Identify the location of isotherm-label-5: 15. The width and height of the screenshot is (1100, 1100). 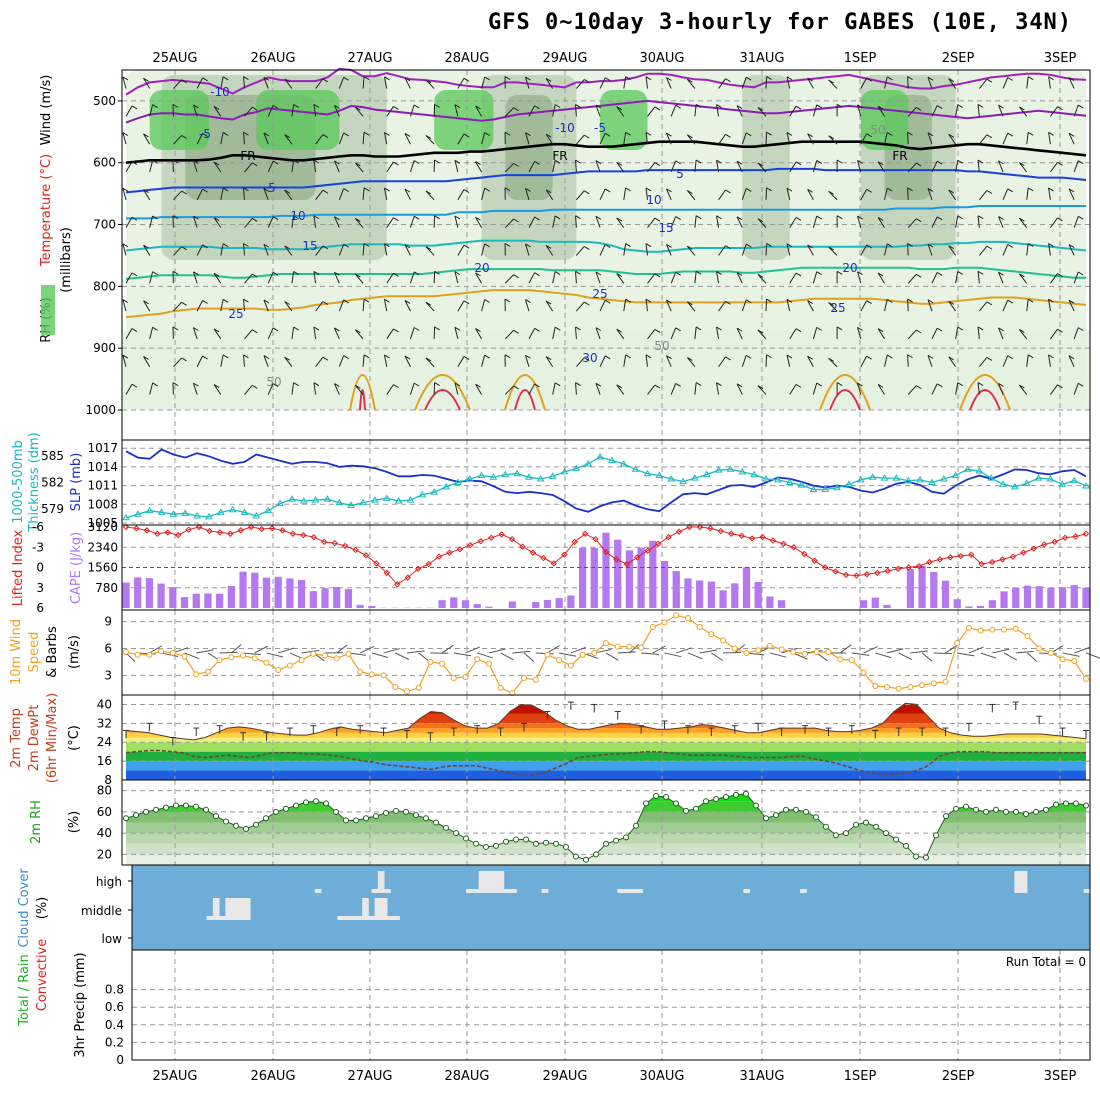
(309, 246).